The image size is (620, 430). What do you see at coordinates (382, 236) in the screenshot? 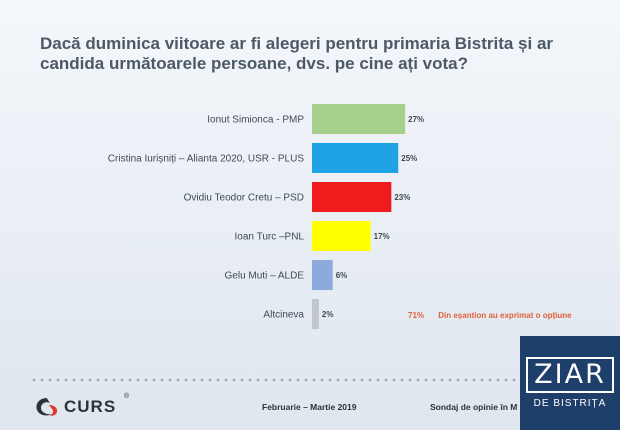
I see `value-label-3: 17%` at bounding box center [382, 236].